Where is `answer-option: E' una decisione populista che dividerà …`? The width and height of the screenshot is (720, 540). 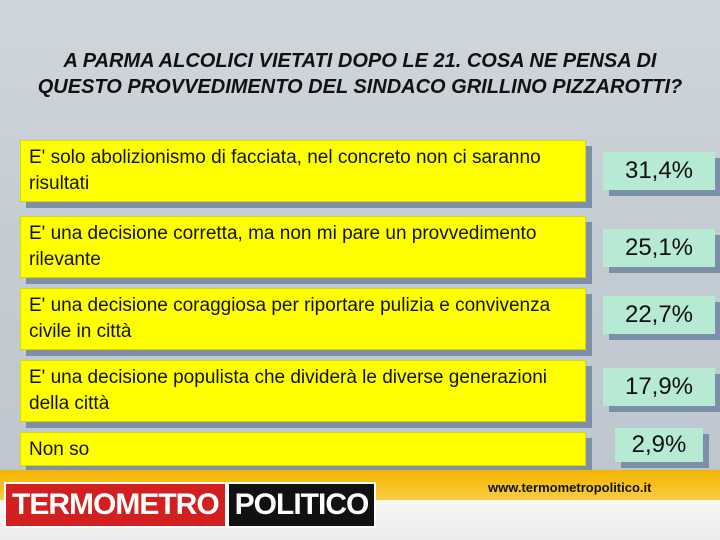 answer-option: E' una decisione populista che dividerà … is located at coordinates (303, 391).